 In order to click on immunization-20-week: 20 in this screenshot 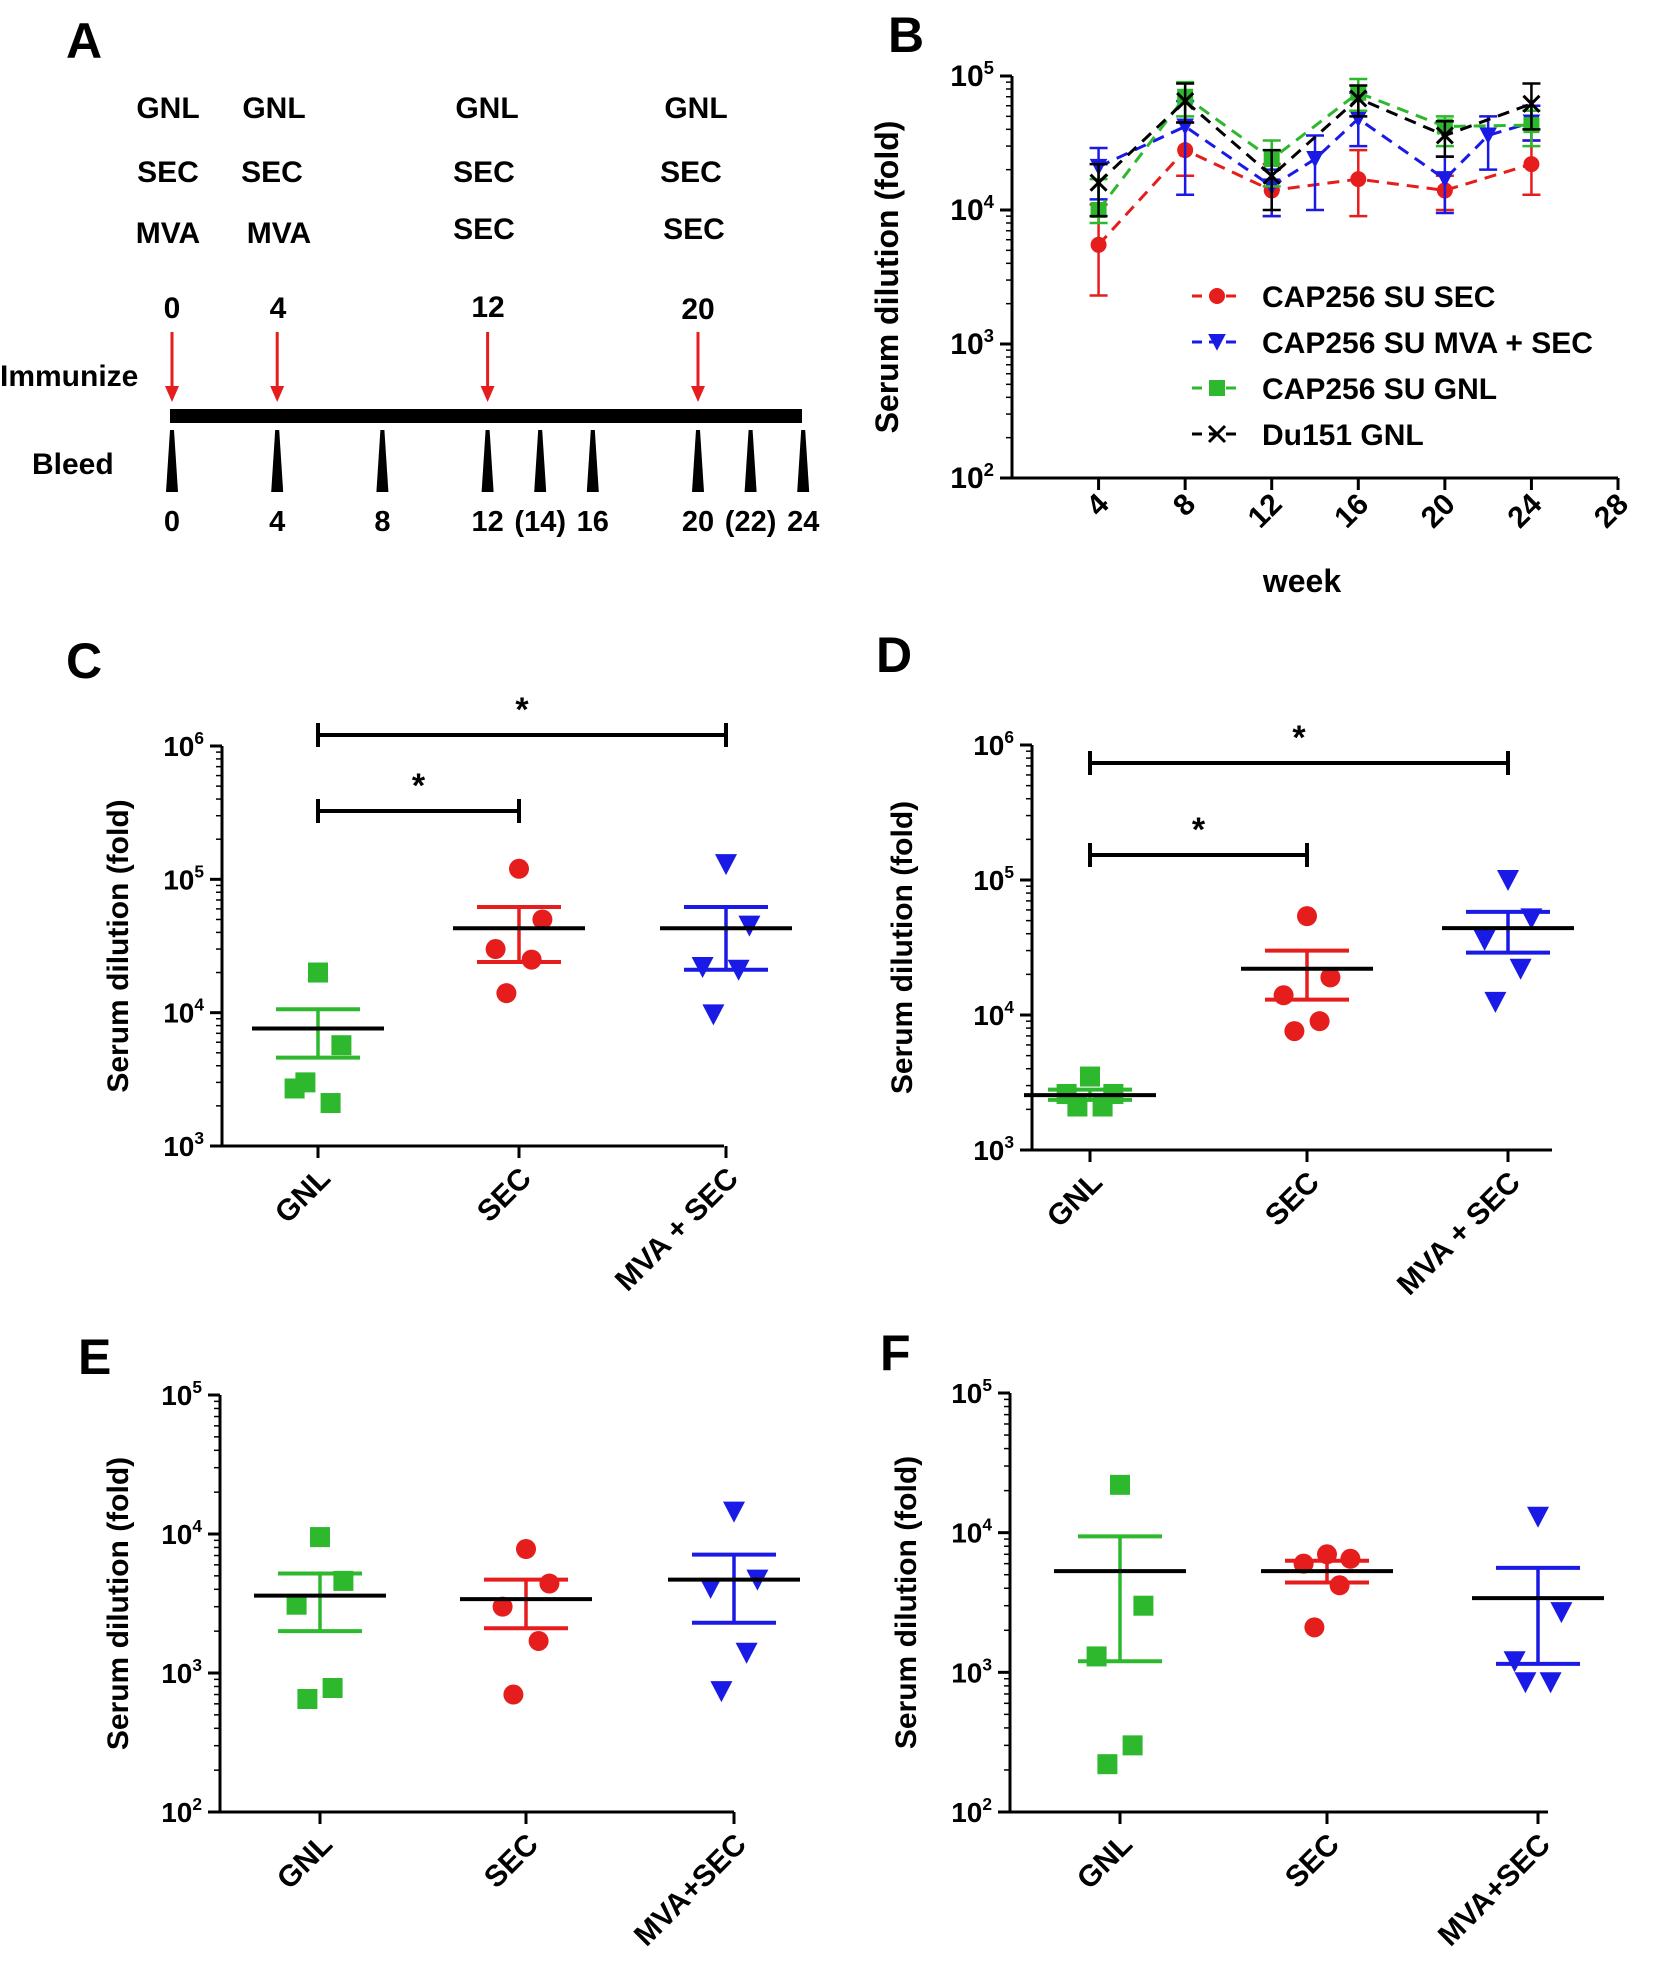, I will do `click(697, 309)`.